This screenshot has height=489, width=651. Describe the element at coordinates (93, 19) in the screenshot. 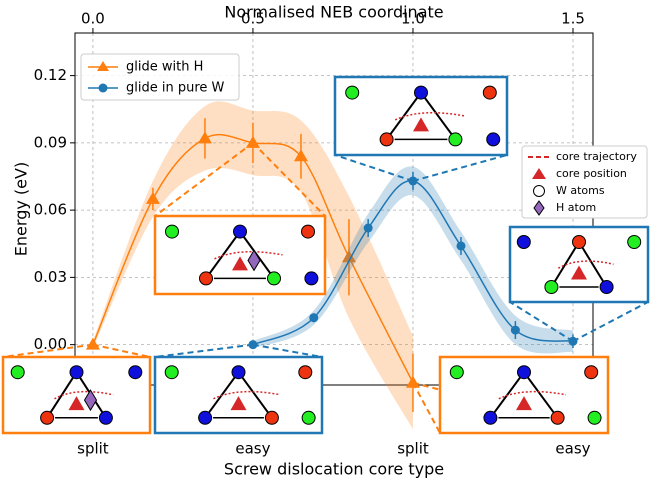

I see `top-tick-label: 0.0` at that location.